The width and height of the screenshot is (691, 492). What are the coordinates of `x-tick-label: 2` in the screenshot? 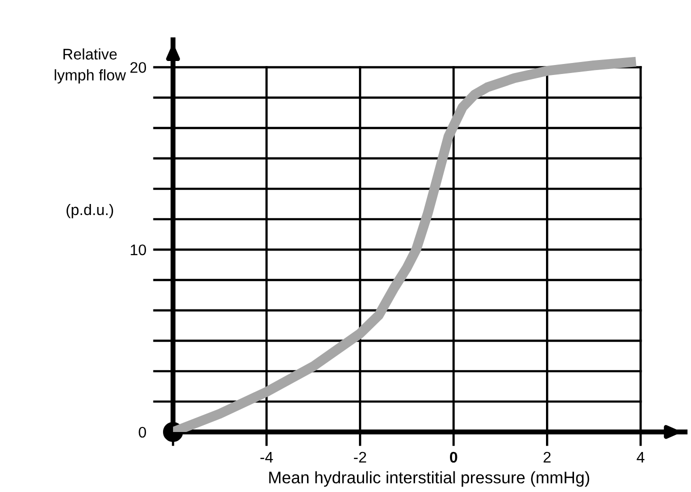 It's located at (547, 457).